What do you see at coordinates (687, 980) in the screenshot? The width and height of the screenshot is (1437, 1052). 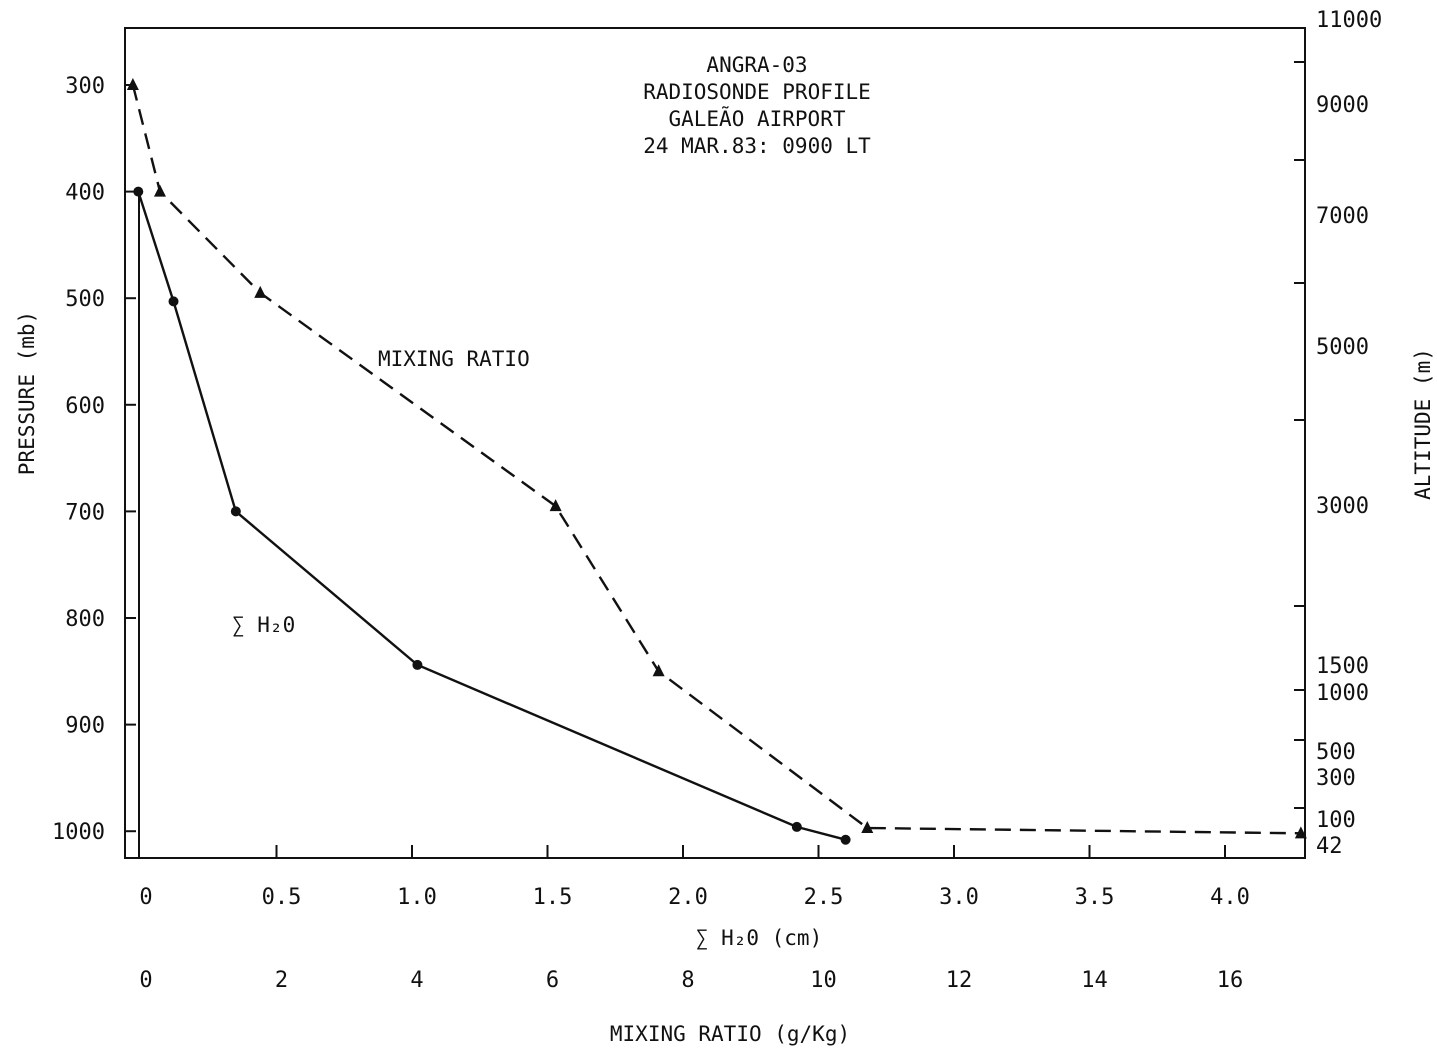 I see `x-secondary-tick-label: 8` at bounding box center [687, 980].